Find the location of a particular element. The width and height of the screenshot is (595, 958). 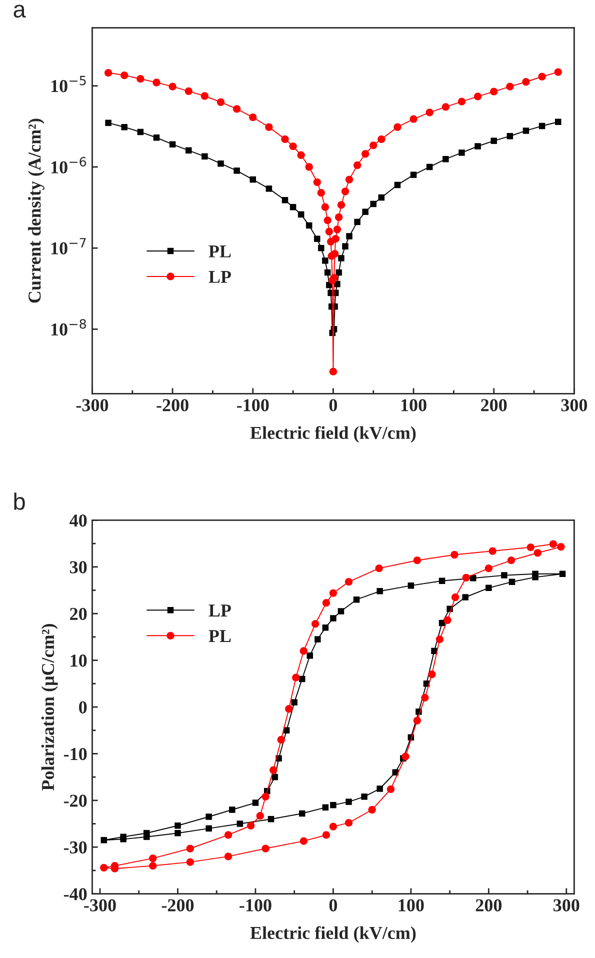

y-tick-label: 10$^{−8}$ is located at coordinates (68, 327).